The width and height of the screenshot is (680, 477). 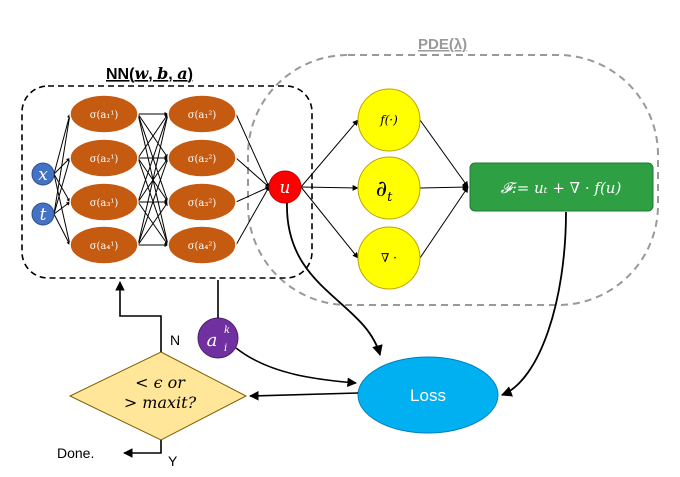 I want to click on input-node-x: x, so click(x=43, y=174).